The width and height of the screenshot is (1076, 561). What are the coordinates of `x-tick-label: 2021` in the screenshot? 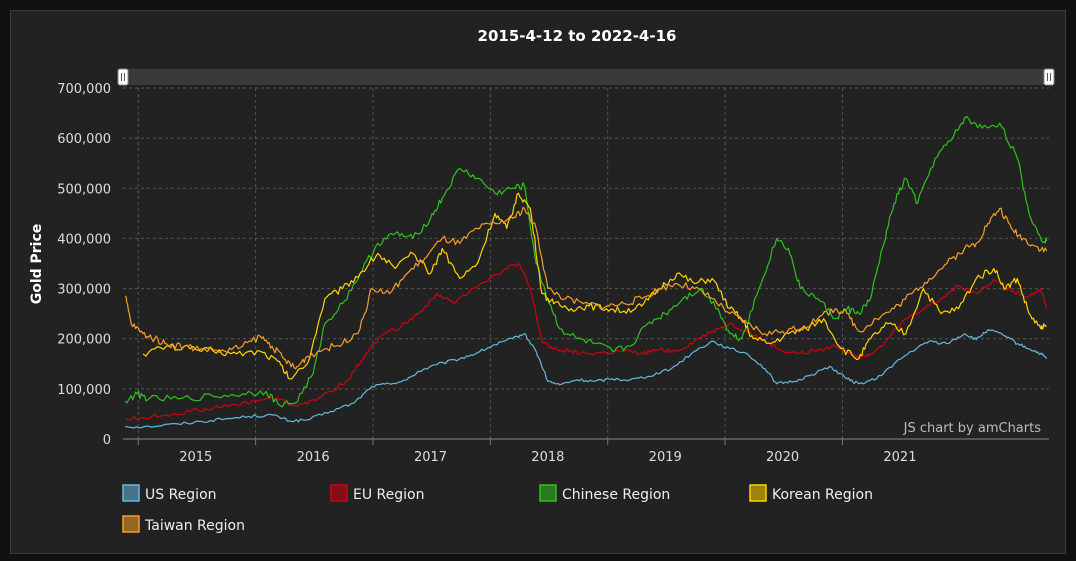 It's located at (899, 457).